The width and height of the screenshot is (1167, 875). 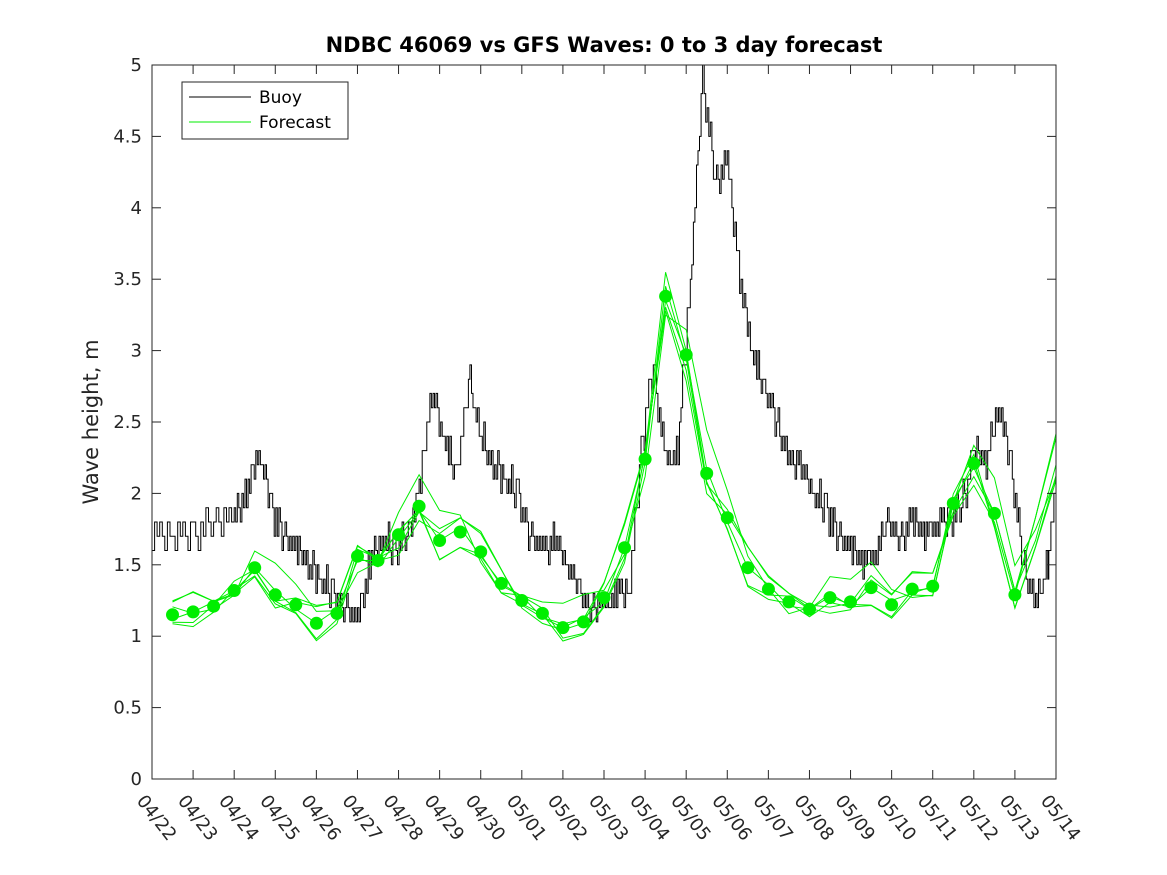 What do you see at coordinates (772, 818) in the screenshot?
I see `x-tick-label: 05/07` at bounding box center [772, 818].